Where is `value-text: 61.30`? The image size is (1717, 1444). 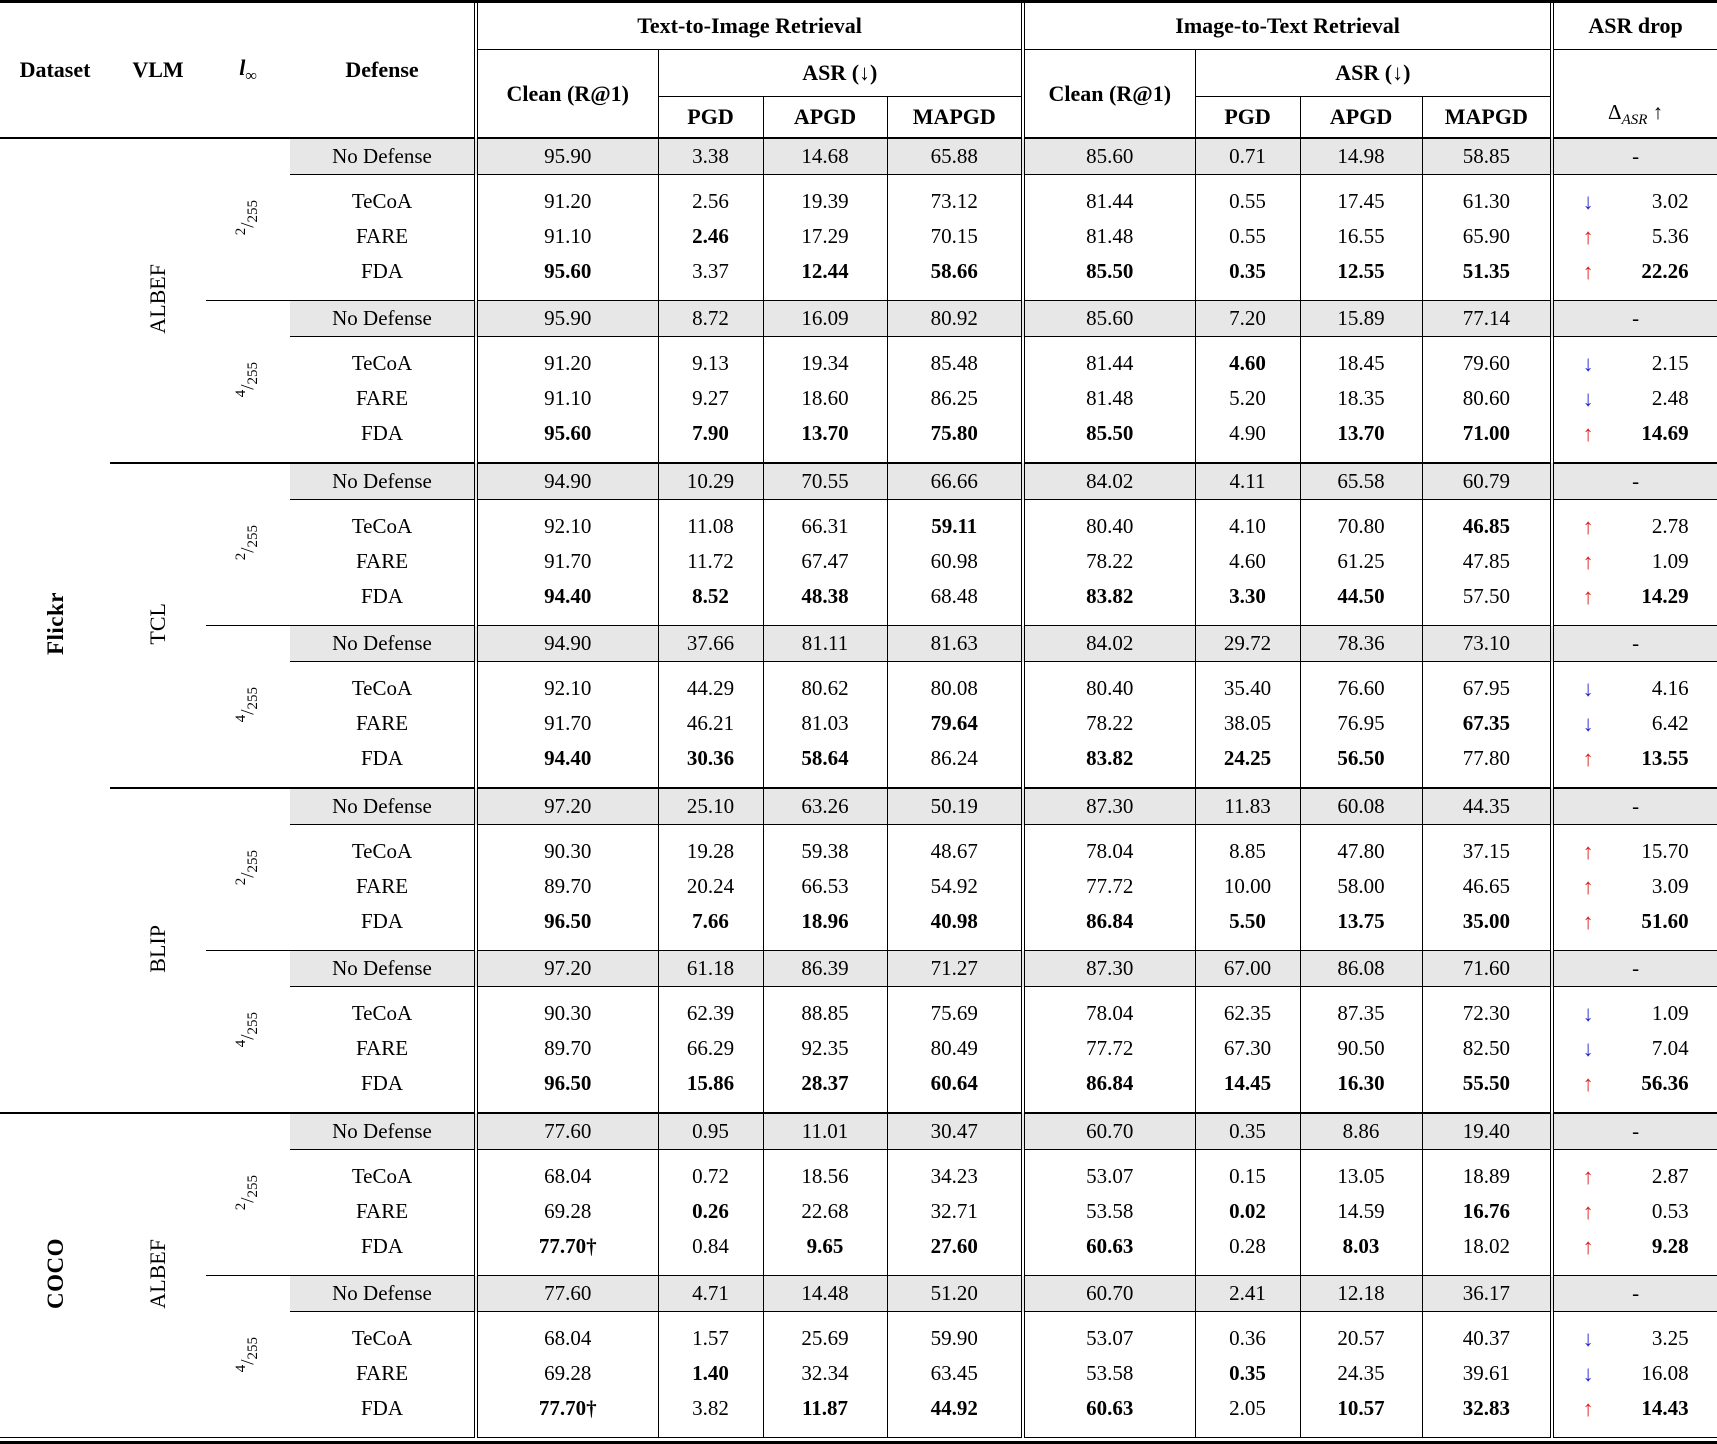
value-text: 61.30 is located at coordinates (1486, 201).